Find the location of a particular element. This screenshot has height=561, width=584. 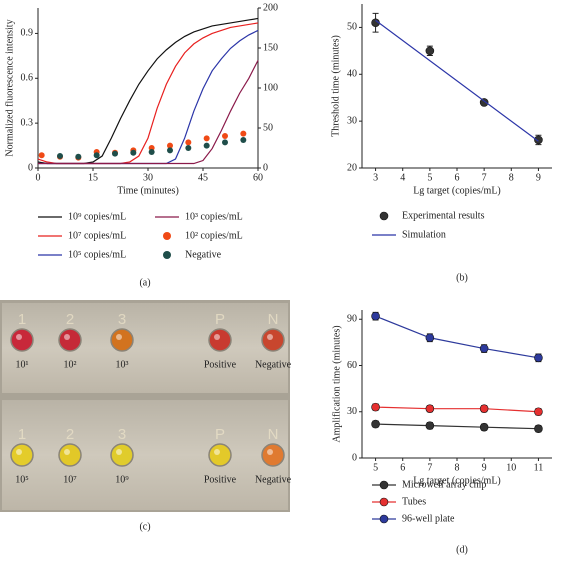

x-tick-label: 0 is located at coordinates (38, 177).